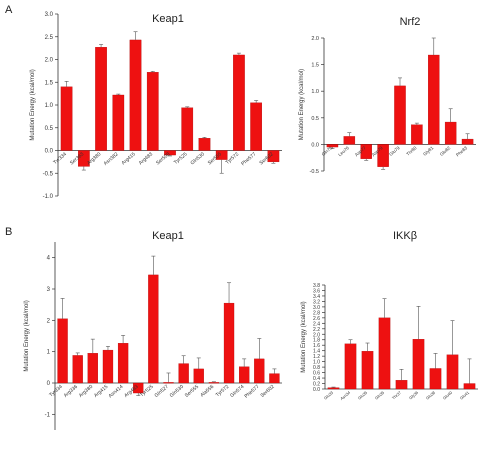 Image resolution: width=500 pixels, height=451 pixels. Describe the element at coordinates (27, 335) in the screenshot. I see `chart3-y-label: Mutation Energy (kcal/mol)` at that location.